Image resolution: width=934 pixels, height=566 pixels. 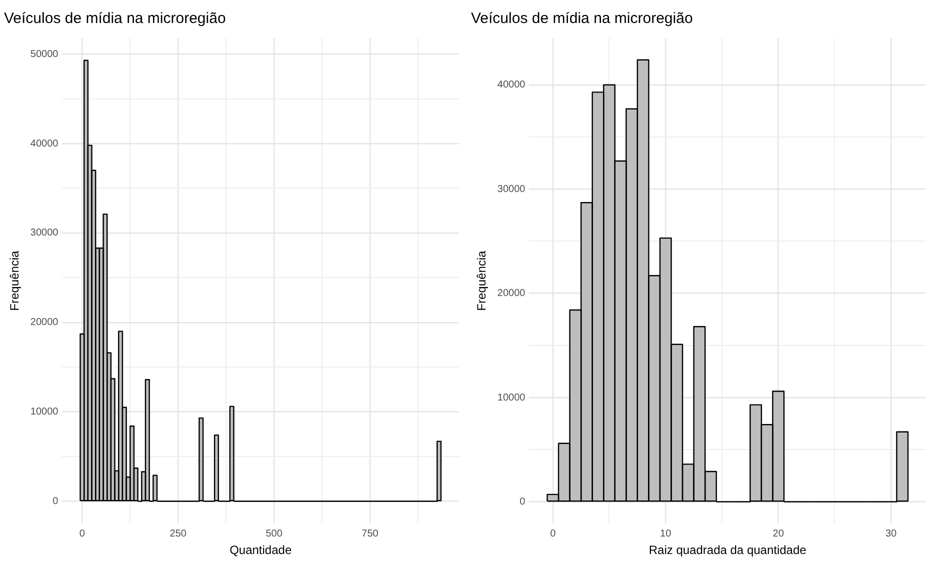 I want to click on y-tick-label: 50000, so click(x=44, y=54).